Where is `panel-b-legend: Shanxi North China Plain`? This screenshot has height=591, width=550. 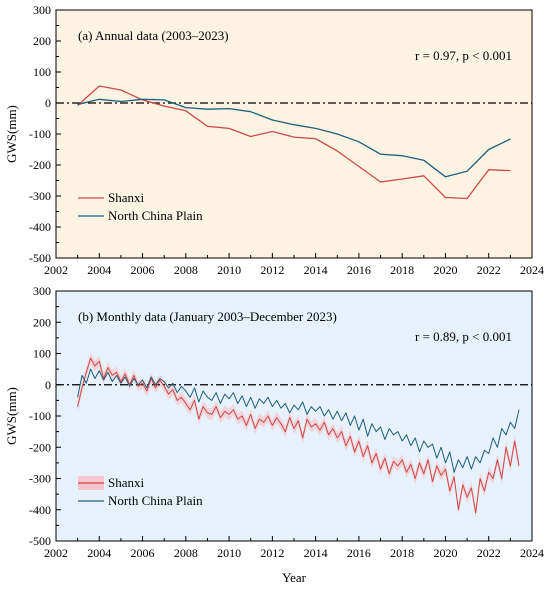 panel-b-legend: Shanxi North China Plain is located at coordinates (140, 491).